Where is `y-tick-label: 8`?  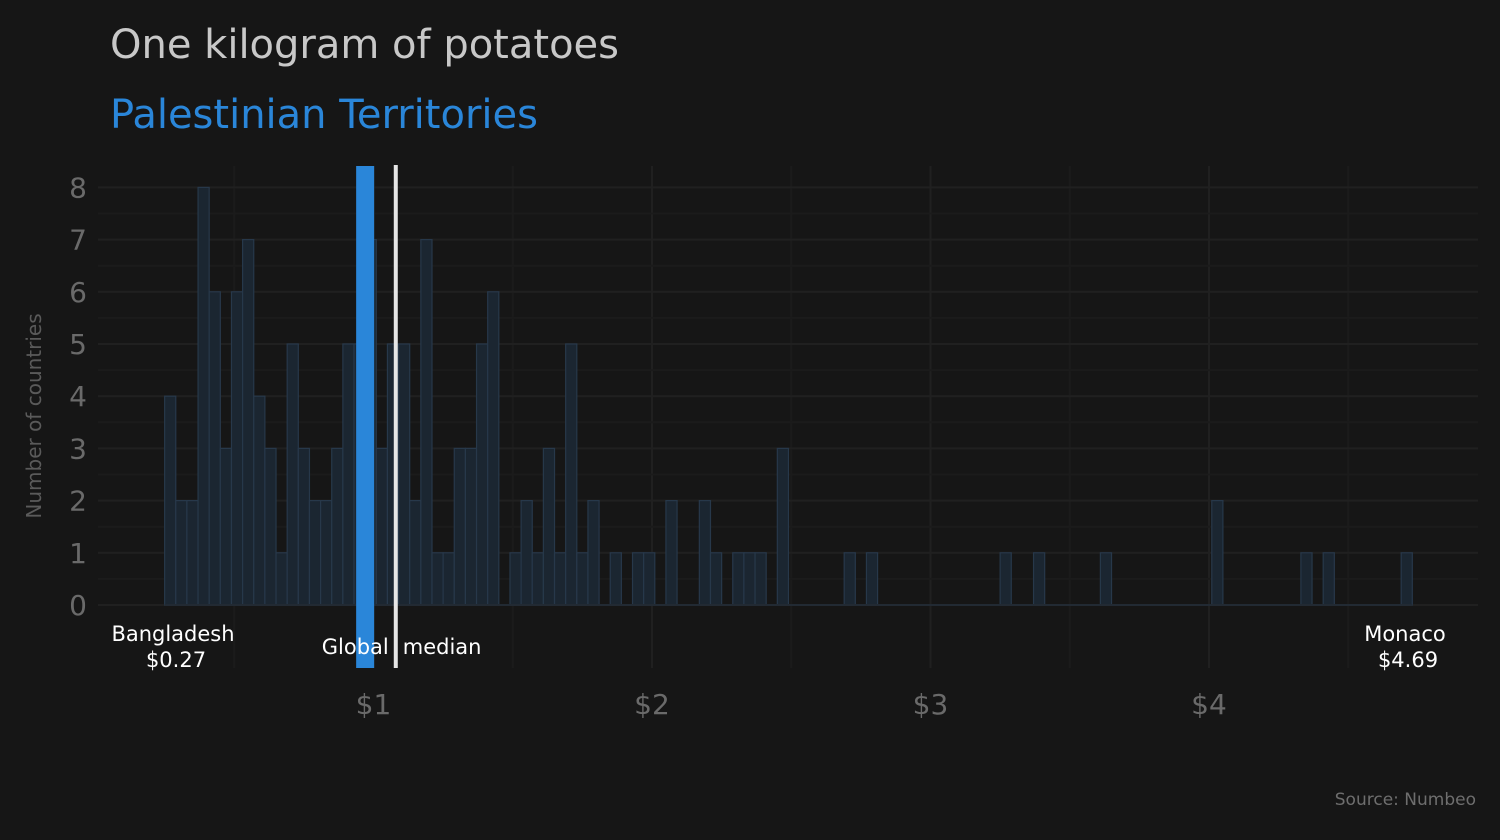 y-tick-label: 8 is located at coordinates (78, 187).